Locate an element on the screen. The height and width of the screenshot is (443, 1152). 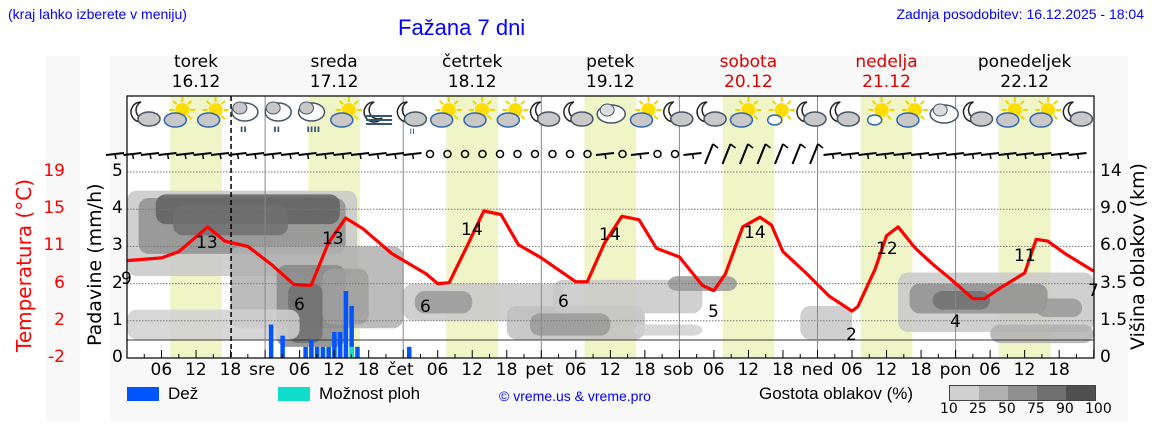
svg-text: 13 is located at coordinates (333, 239).